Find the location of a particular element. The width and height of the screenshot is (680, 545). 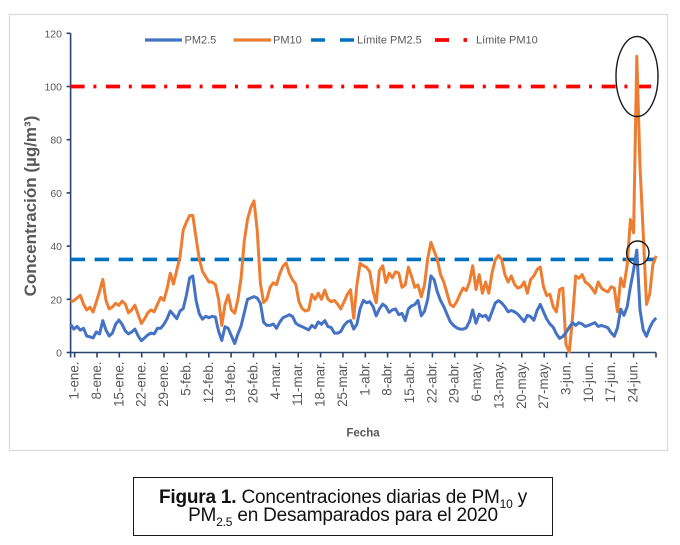

svg-text: 8-ene. is located at coordinates (96, 381).